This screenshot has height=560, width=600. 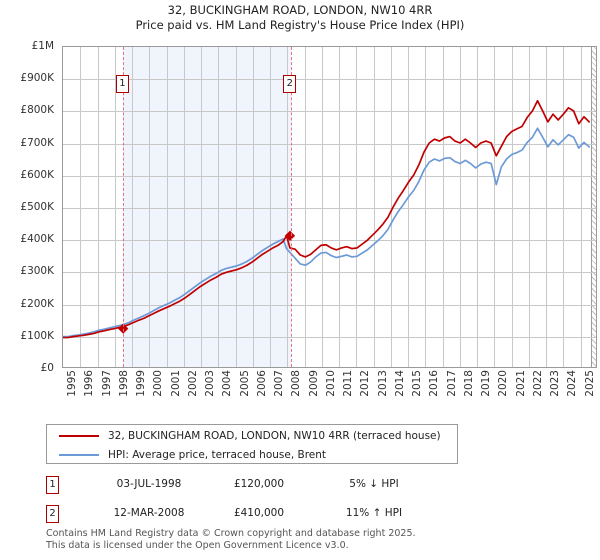 What do you see at coordinates (89, 383) in the screenshot?
I see `x-axis-tick-label: 1996` at bounding box center [89, 383].